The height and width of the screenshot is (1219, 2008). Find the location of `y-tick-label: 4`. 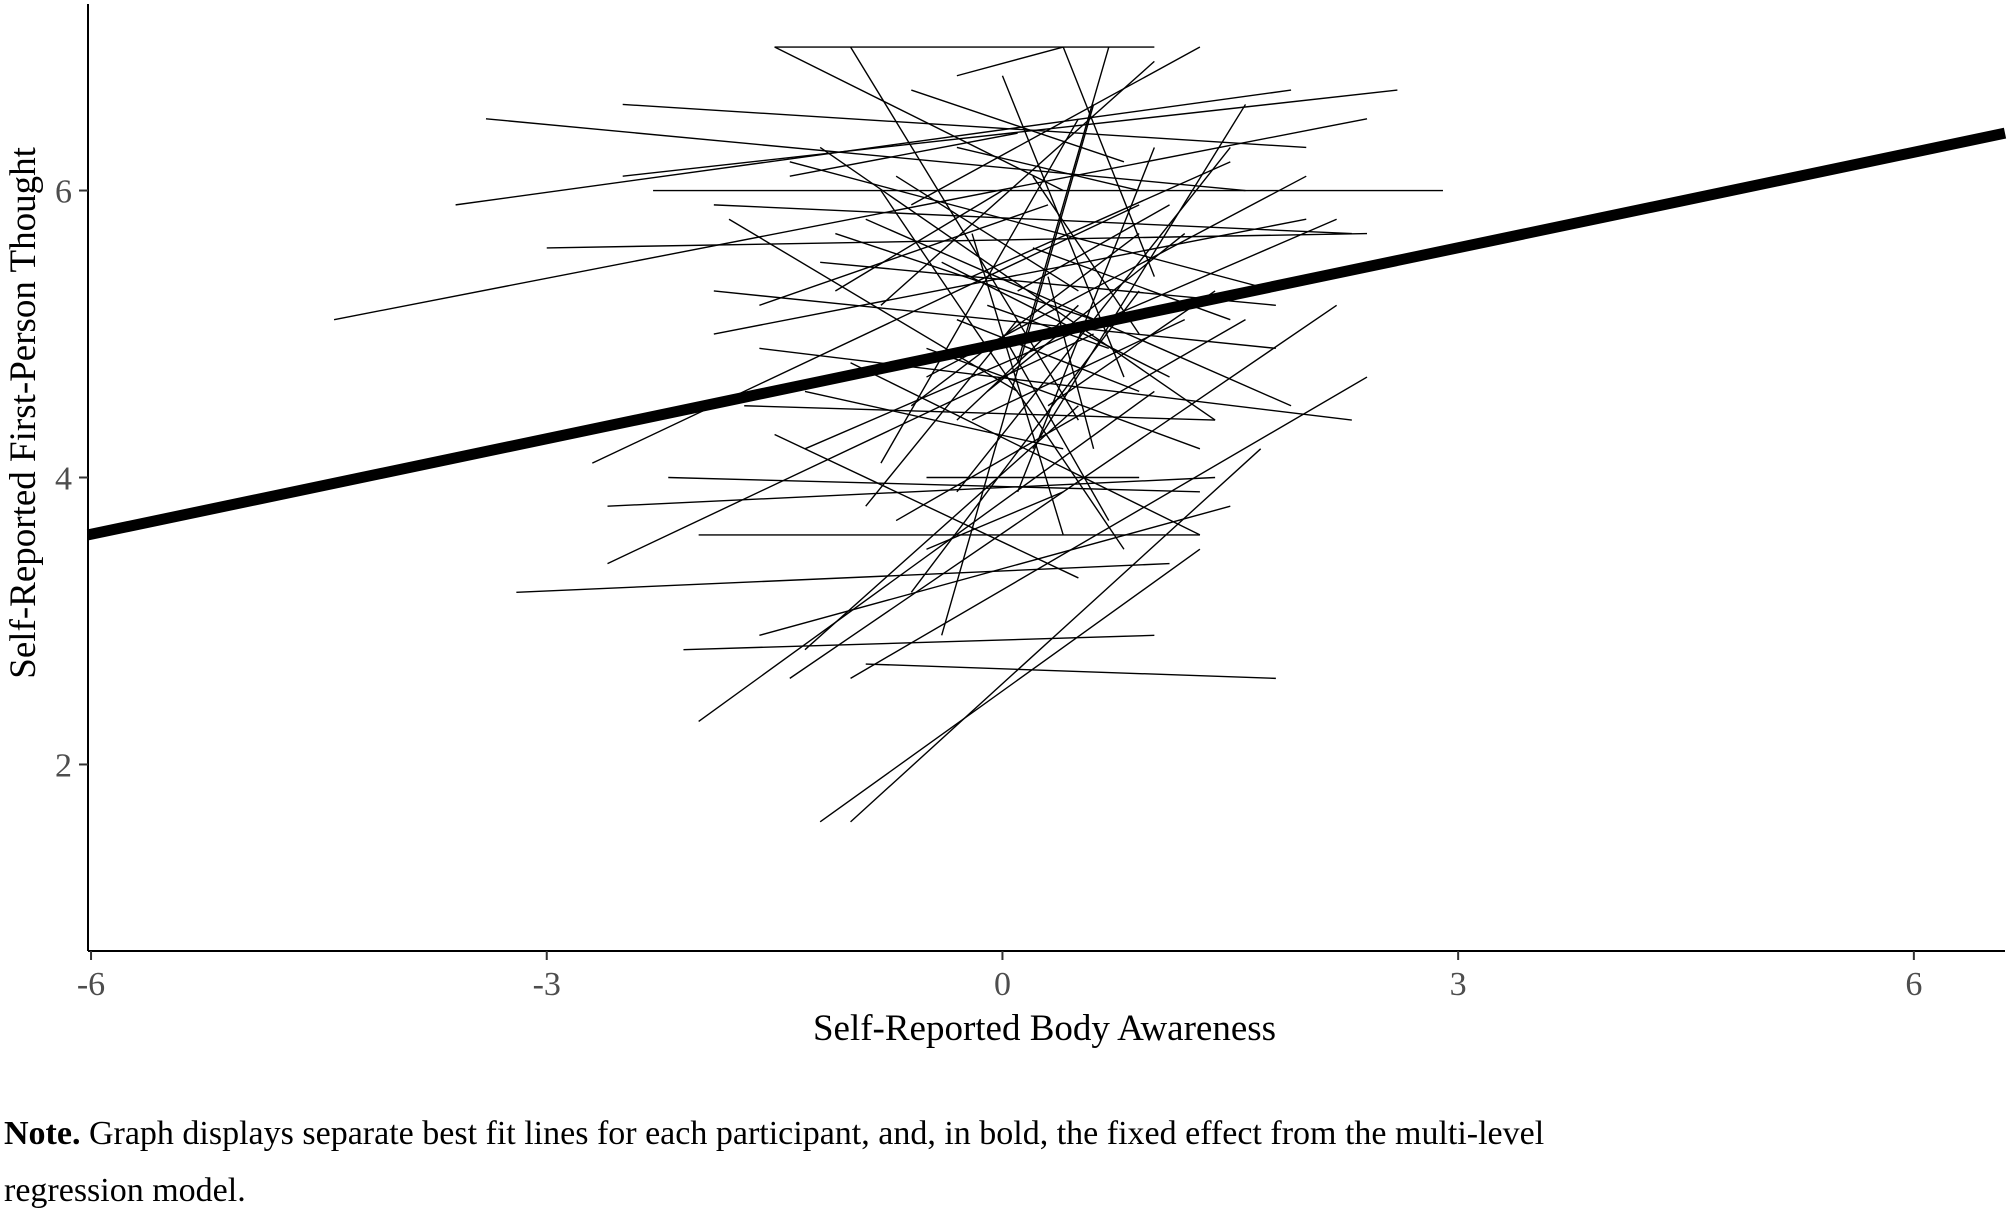

y-tick-label: 4 is located at coordinates (63, 479).